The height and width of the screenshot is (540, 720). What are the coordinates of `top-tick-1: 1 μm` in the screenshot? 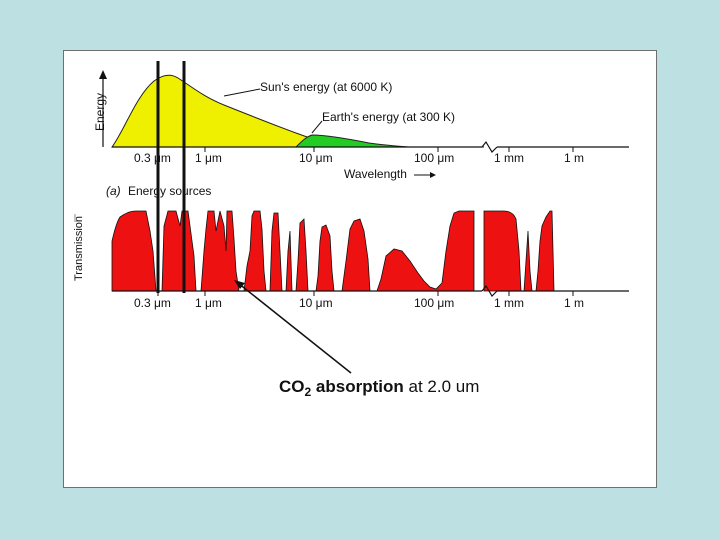 It's located at (208, 158).